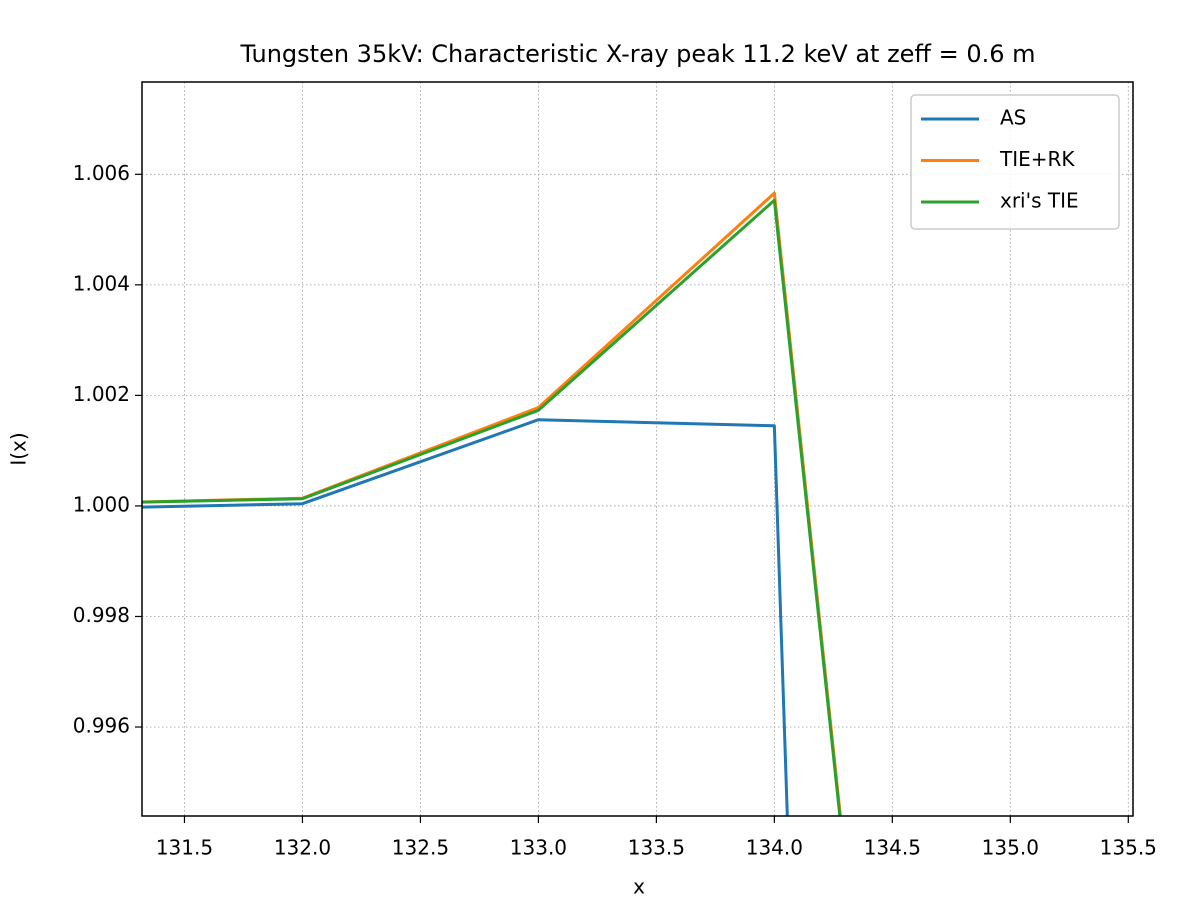 The height and width of the screenshot is (907, 1190). Describe the element at coordinates (1039, 201) in the screenshot. I see `legend-label: xri's TIE` at that location.